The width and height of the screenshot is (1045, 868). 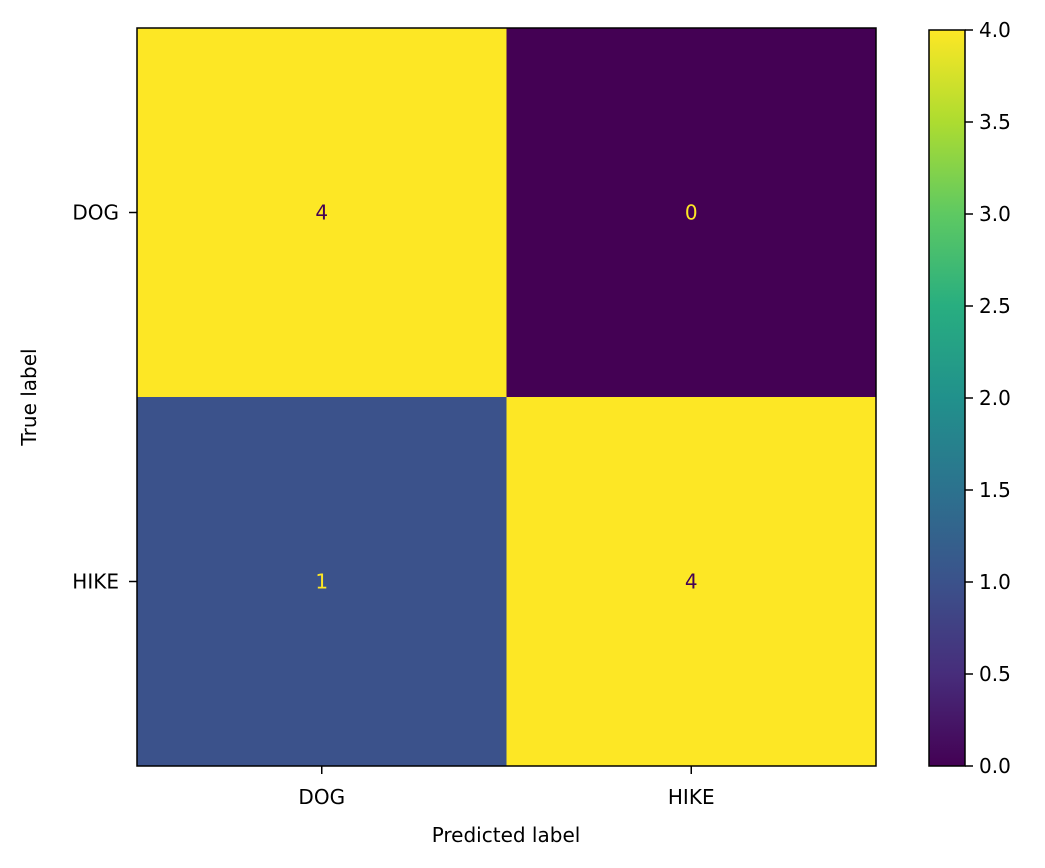 What do you see at coordinates (95, 582) in the screenshot?
I see `y-tick-label-1: HIKE` at bounding box center [95, 582].